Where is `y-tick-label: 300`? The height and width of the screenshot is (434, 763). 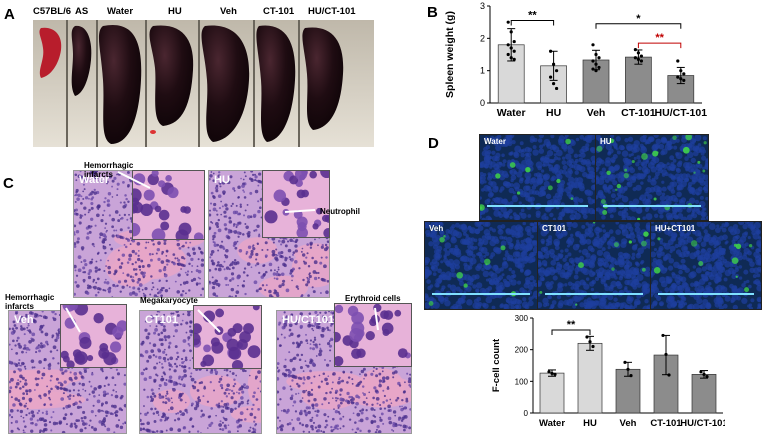
y-tick-label: 300 is located at coordinates (522, 318).